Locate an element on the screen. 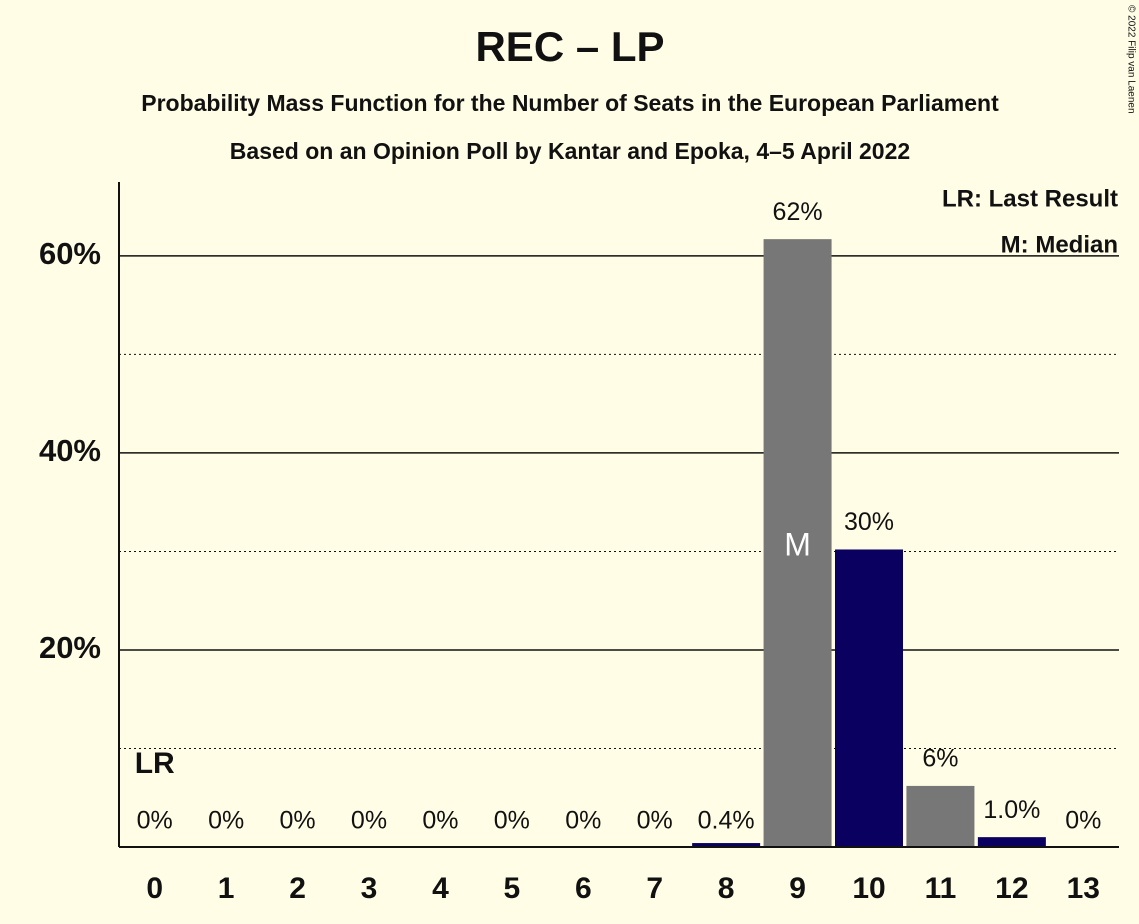 This screenshot has height=924, width=1139. x-tick-label: 8 is located at coordinates (726, 888).